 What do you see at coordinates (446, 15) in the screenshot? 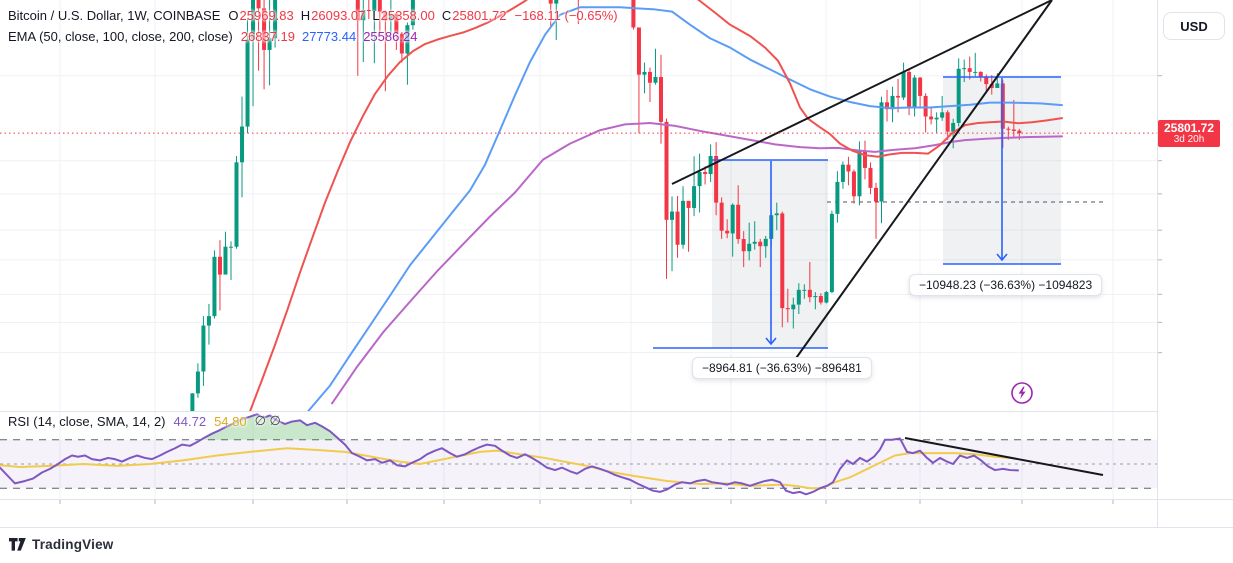
I see `ohlc-letter: C` at bounding box center [446, 15].